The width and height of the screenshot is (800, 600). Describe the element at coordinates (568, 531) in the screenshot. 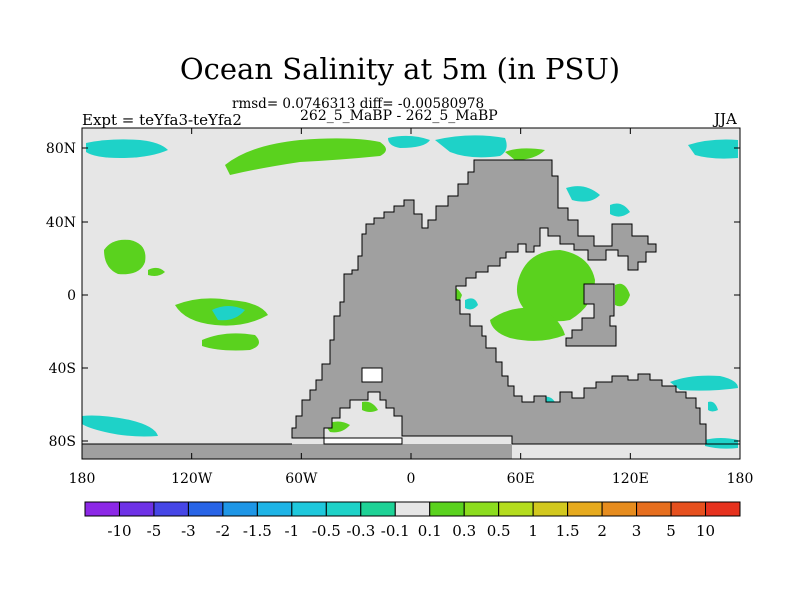

I see `colorbar-label: 1.5` at that location.